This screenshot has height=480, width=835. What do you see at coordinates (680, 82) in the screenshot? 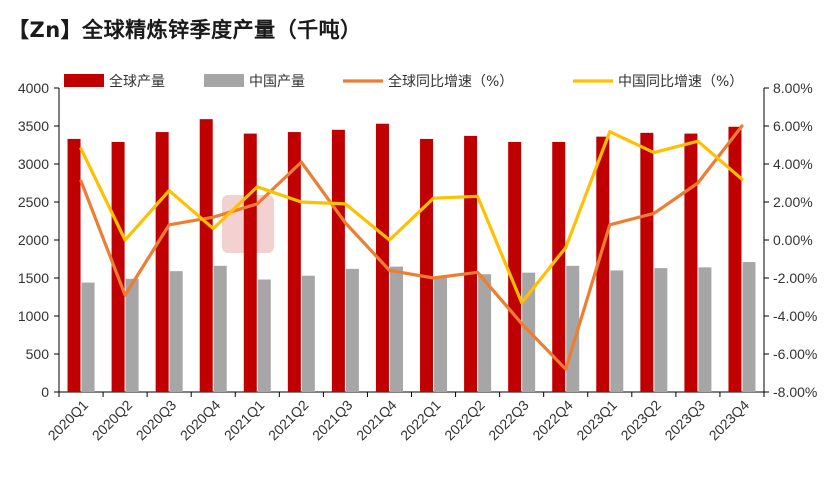
I see `legend-label: 中国同比增速（%）` at bounding box center [680, 82].